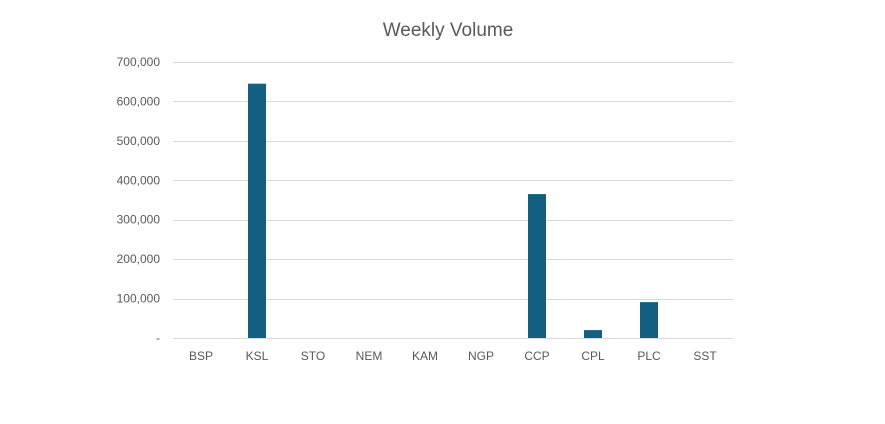 Image resolution: width=885 pixels, height=424 pixels. Describe the element at coordinates (313, 356) in the screenshot. I see `x-tick-label-sto: STO` at that location.